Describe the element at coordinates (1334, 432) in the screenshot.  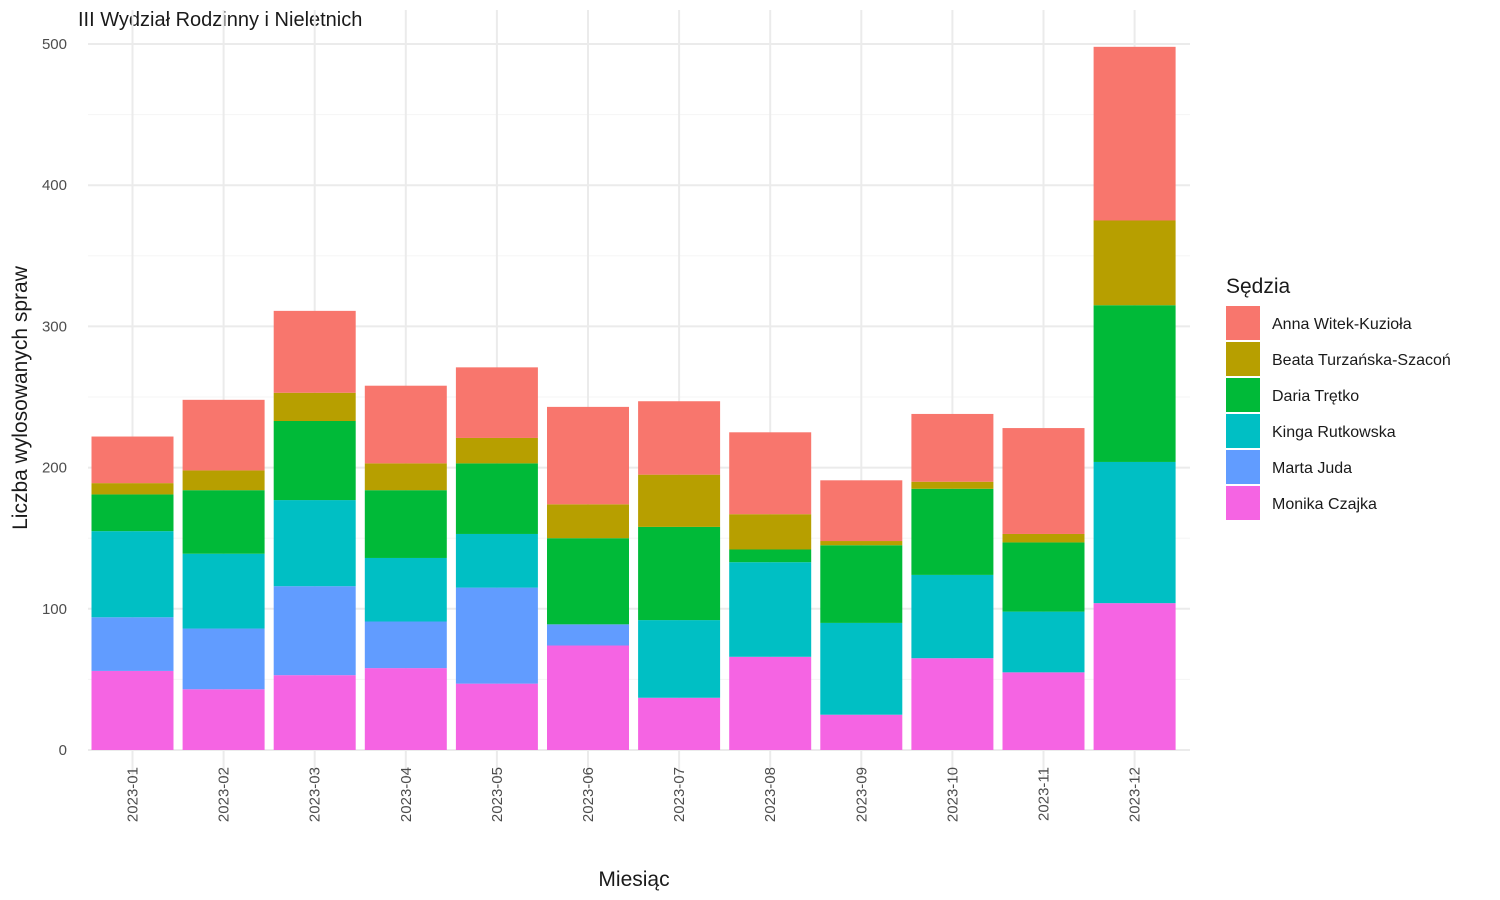
I see `legend-label: Kinga Rutkowska` at that location.